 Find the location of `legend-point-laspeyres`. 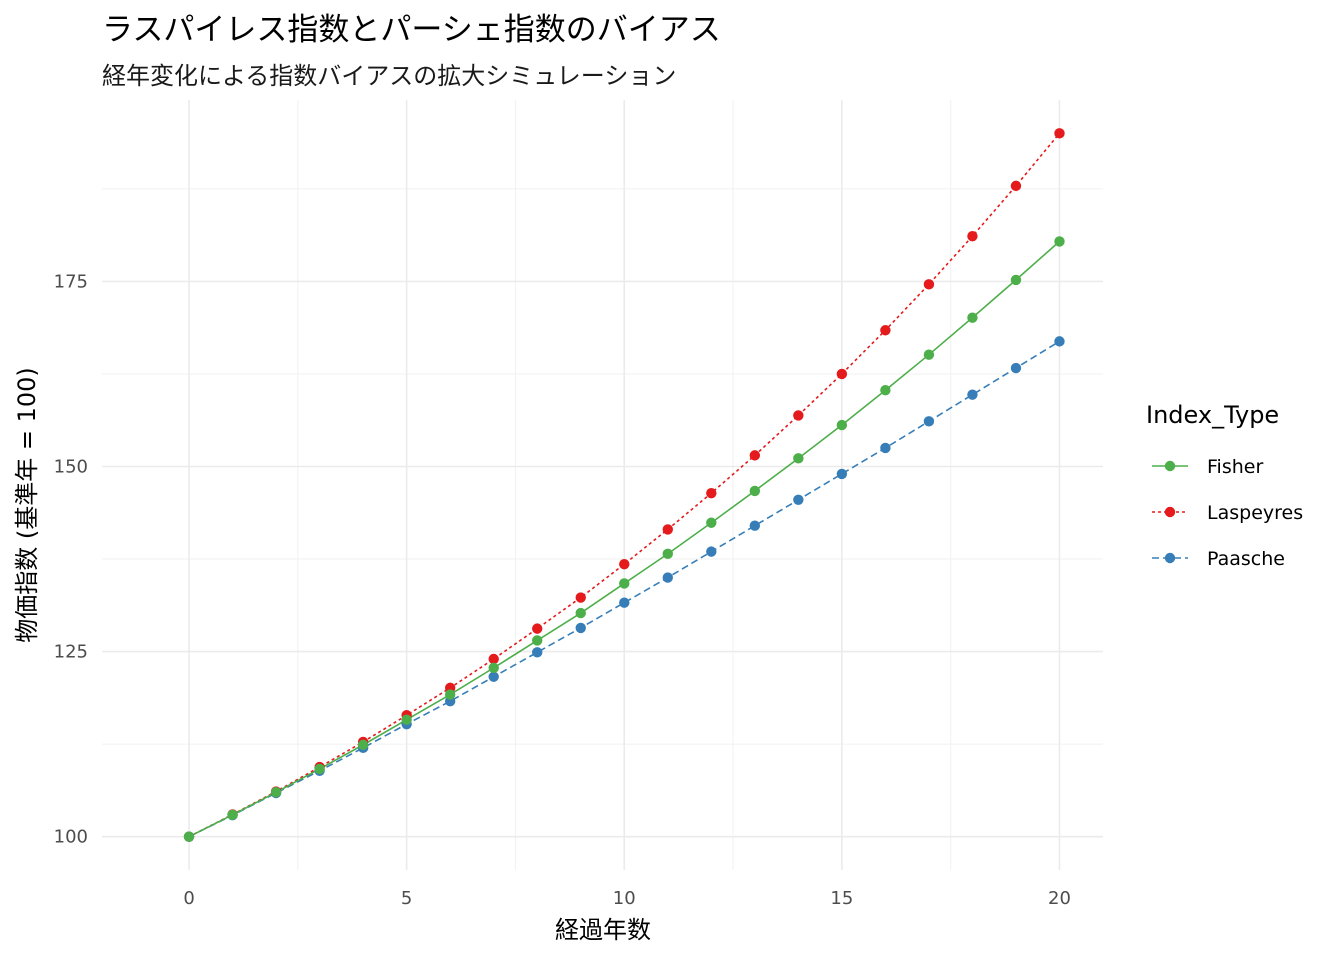

legend-point-laspeyres is located at coordinates (1170, 512).